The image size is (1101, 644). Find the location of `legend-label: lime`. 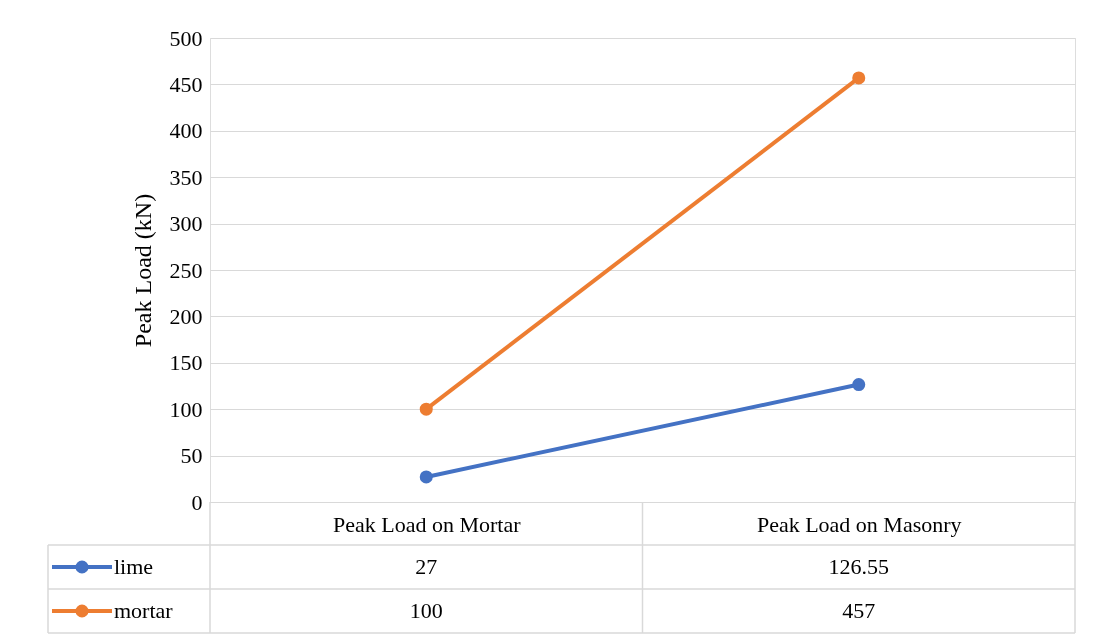

legend-label: lime is located at coordinates (134, 566).